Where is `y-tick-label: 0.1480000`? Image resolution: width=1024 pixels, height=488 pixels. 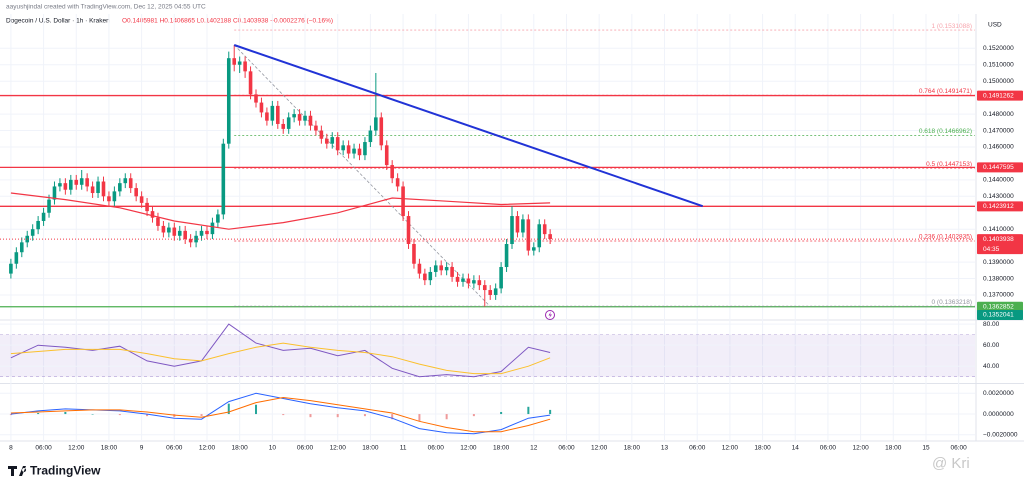
y-tick-label: 0.1480000 is located at coordinates (998, 114).